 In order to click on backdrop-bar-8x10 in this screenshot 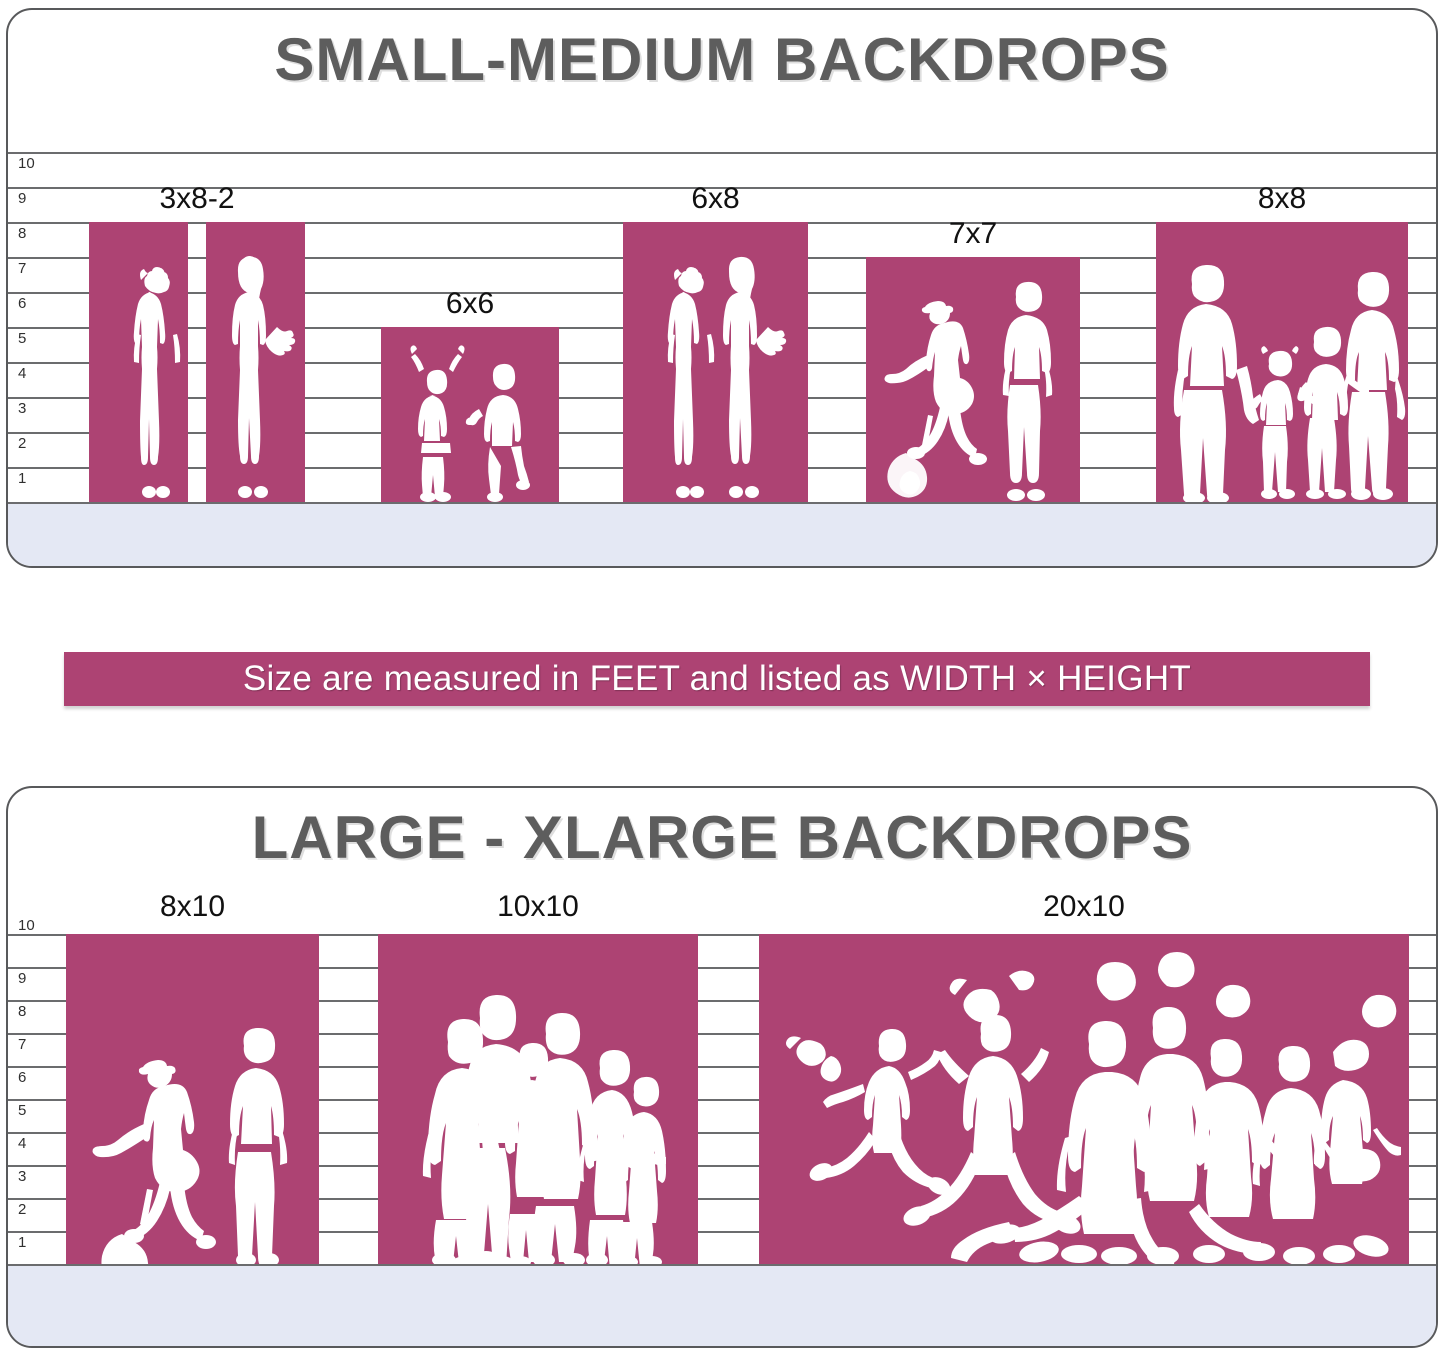, I will do `click(192, 1099)`.